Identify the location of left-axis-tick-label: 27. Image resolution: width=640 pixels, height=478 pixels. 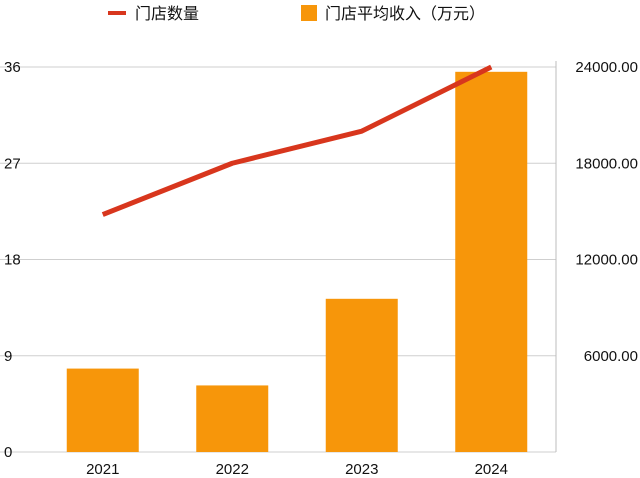
(12, 163).